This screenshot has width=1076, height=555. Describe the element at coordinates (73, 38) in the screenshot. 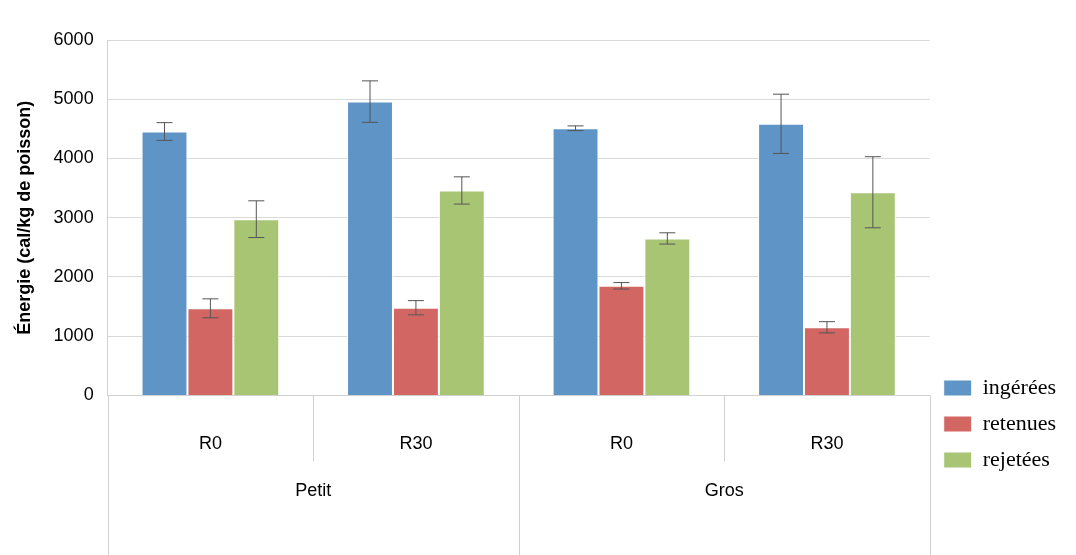

I see `y-tick-label: 6000` at that location.